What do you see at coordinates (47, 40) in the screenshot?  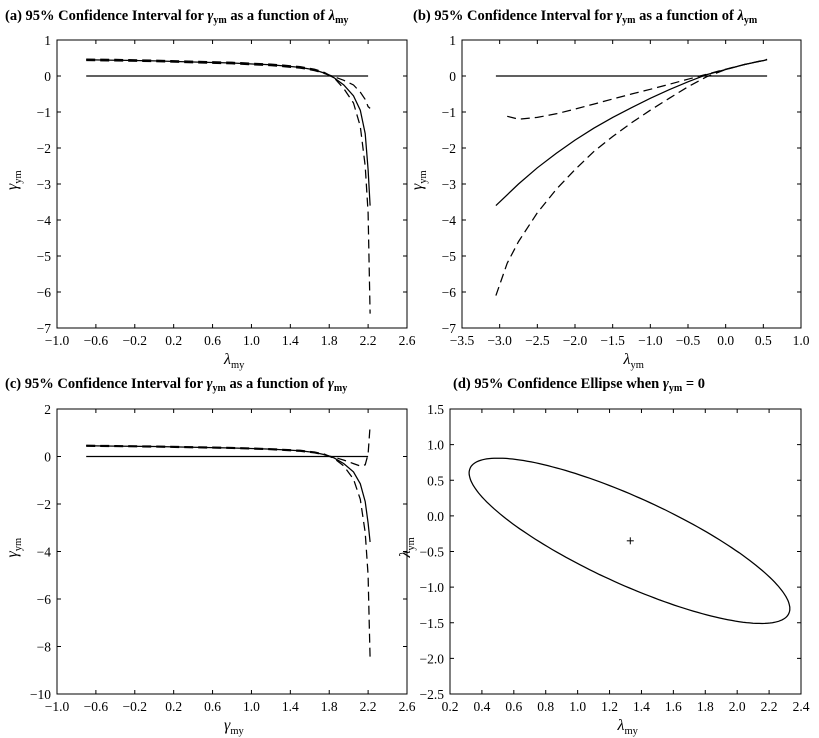 I see `panel-a-y-tick-label: 1` at bounding box center [47, 40].